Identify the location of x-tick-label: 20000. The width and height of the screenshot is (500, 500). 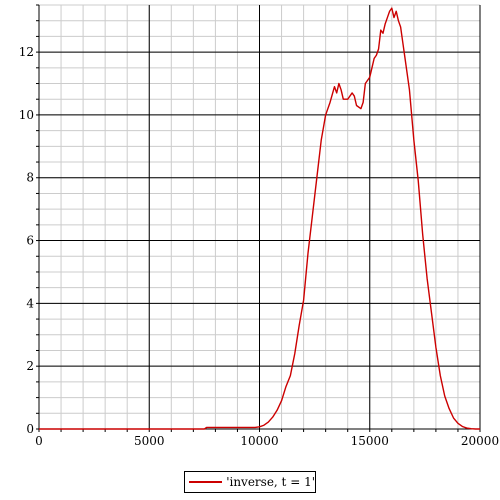
(480, 441).